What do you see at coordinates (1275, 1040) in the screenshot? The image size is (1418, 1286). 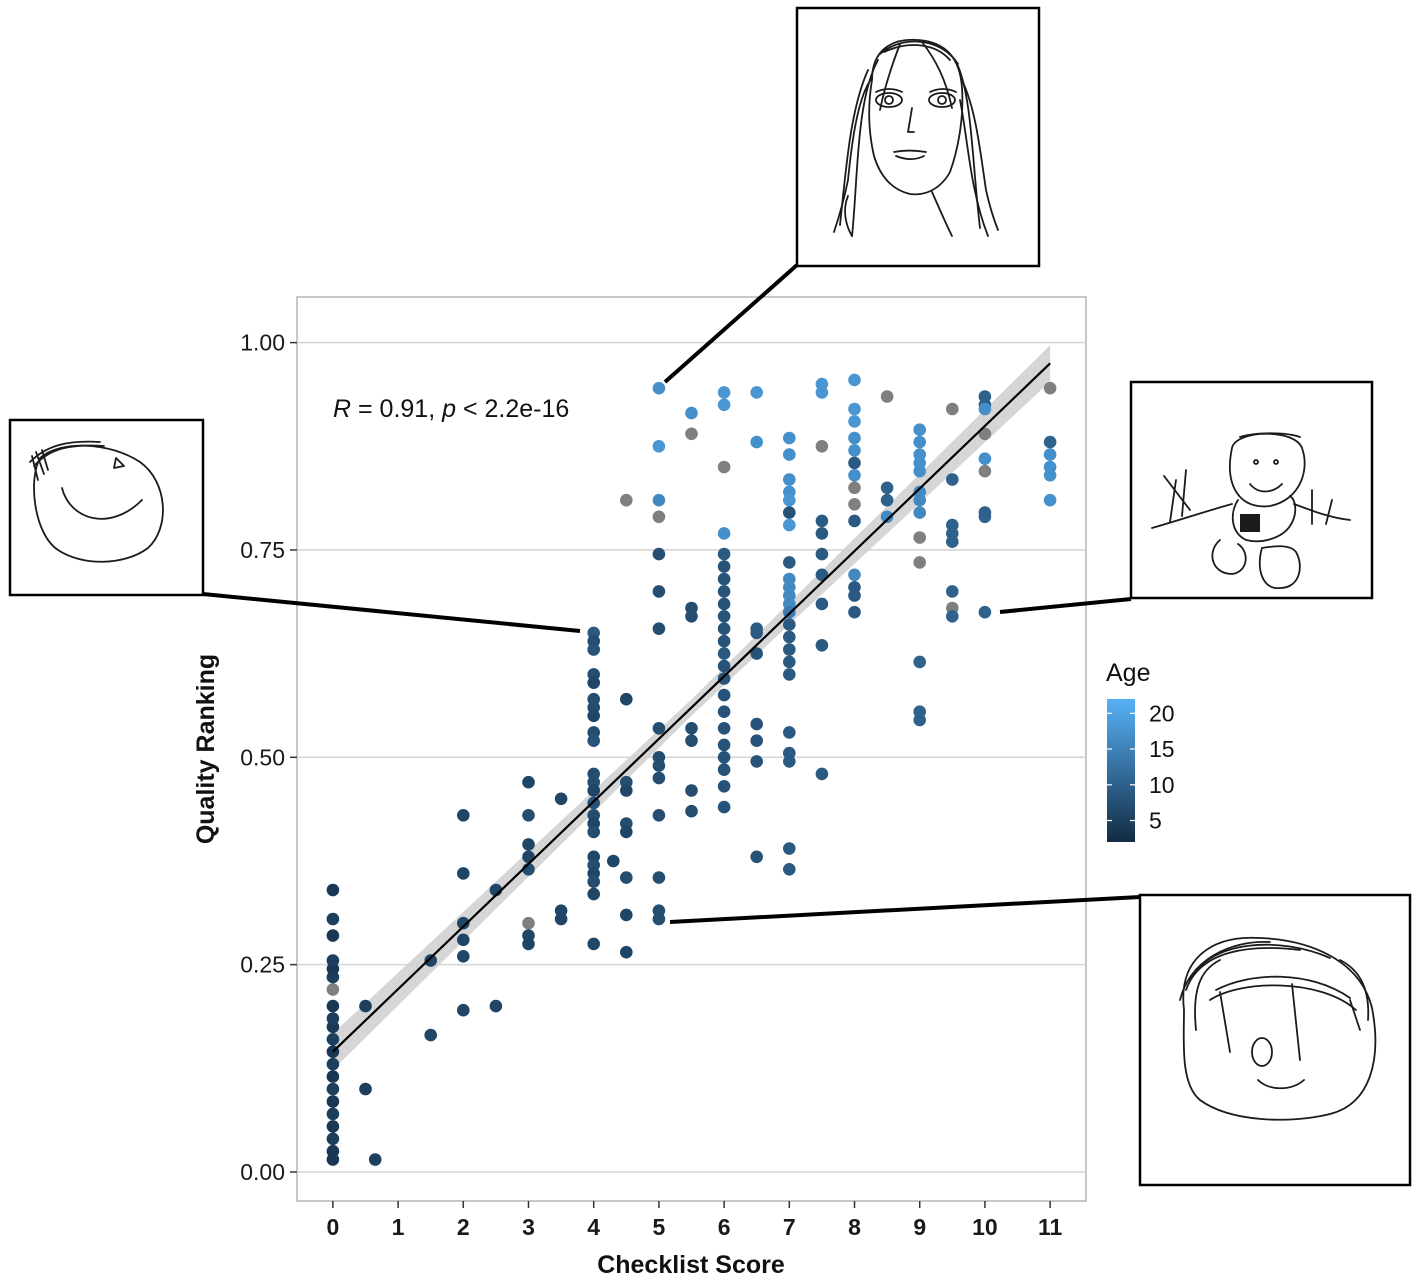 I see `inset-drawing-scribble-face` at bounding box center [1275, 1040].